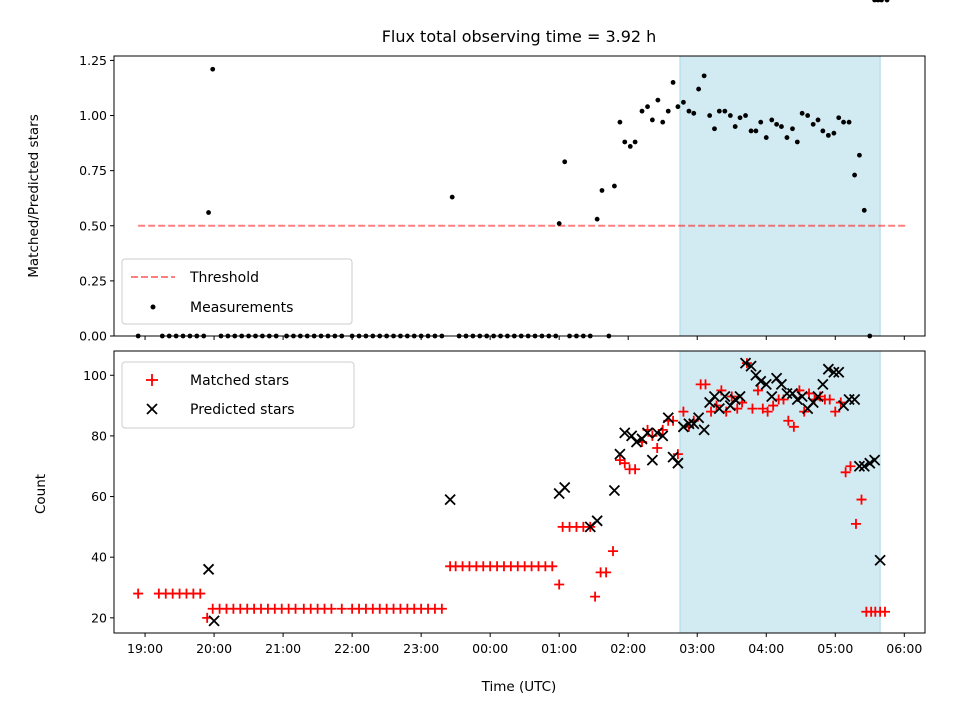  What do you see at coordinates (559, 648) in the screenshot?
I see `x-tick-label: 01:00` at bounding box center [559, 648].